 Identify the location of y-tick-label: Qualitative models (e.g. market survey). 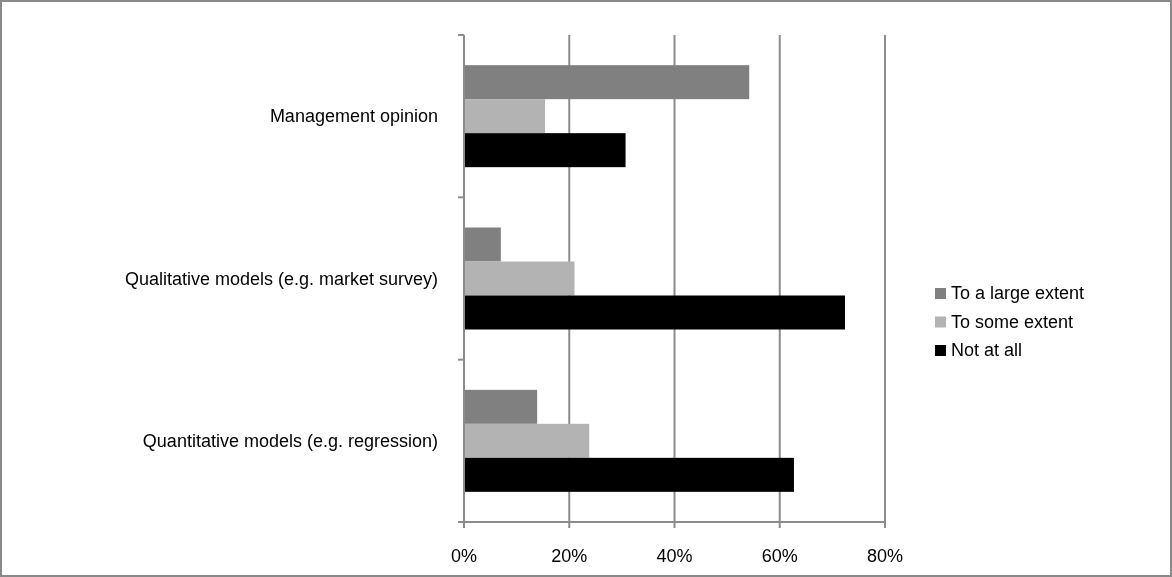
(281, 278).